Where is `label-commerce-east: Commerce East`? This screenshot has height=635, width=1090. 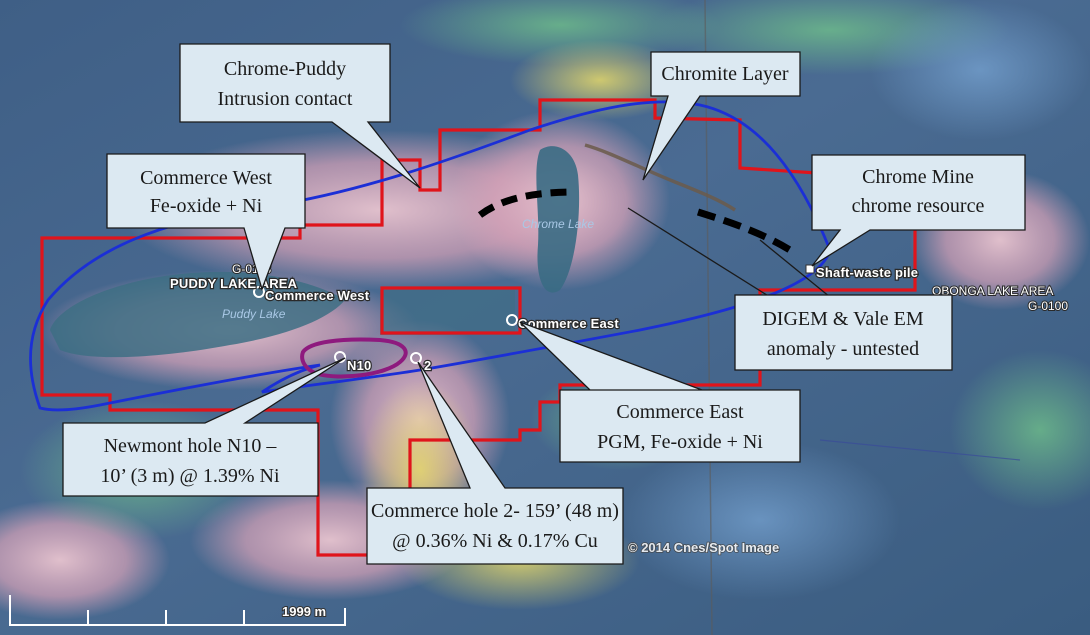 label-commerce-east: Commerce East is located at coordinates (568, 323).